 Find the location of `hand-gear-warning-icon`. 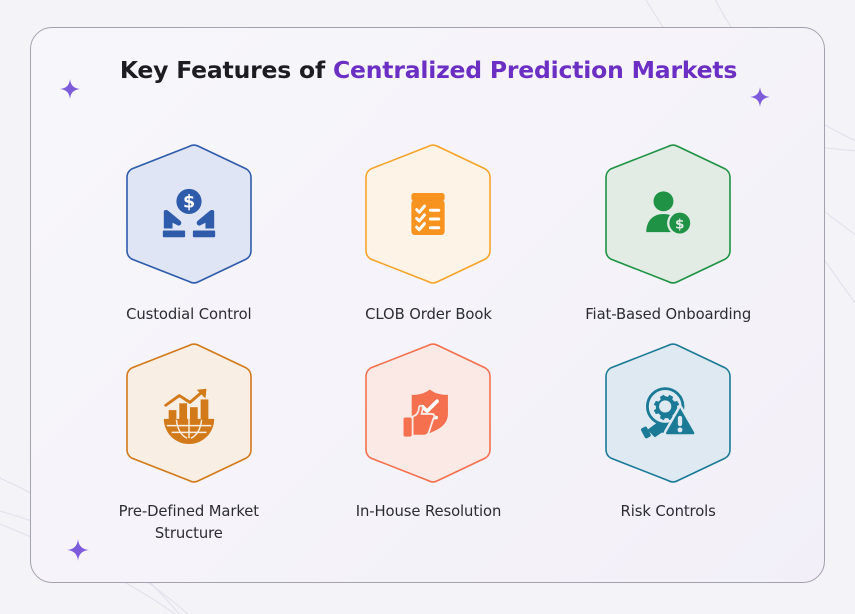

hand-gear-warning-icon is located at coordinates (668, 413).